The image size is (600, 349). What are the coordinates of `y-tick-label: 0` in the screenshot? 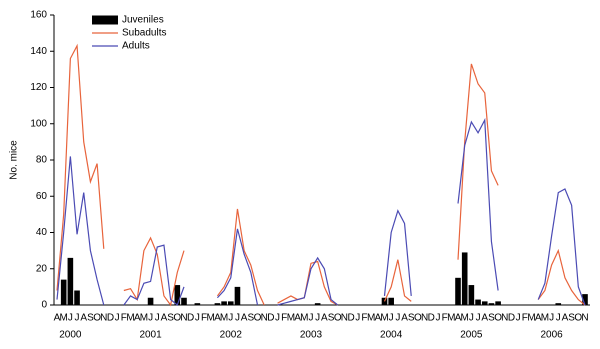 It's located at (44, 305).